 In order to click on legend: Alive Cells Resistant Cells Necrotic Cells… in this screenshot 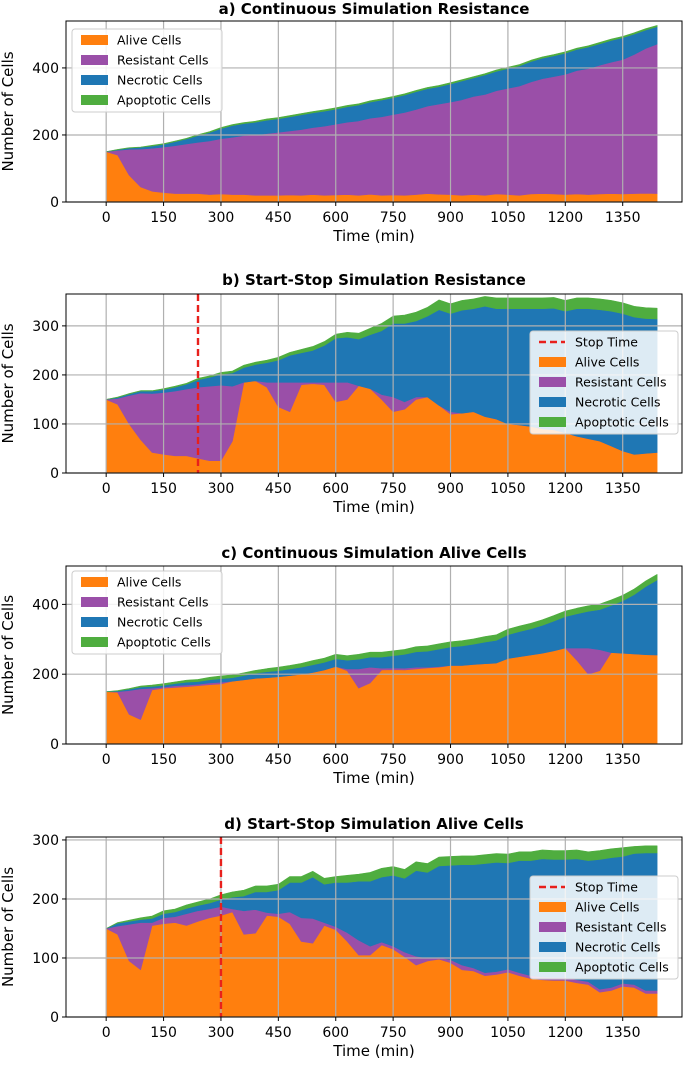, I will do `click(147, 70)`.